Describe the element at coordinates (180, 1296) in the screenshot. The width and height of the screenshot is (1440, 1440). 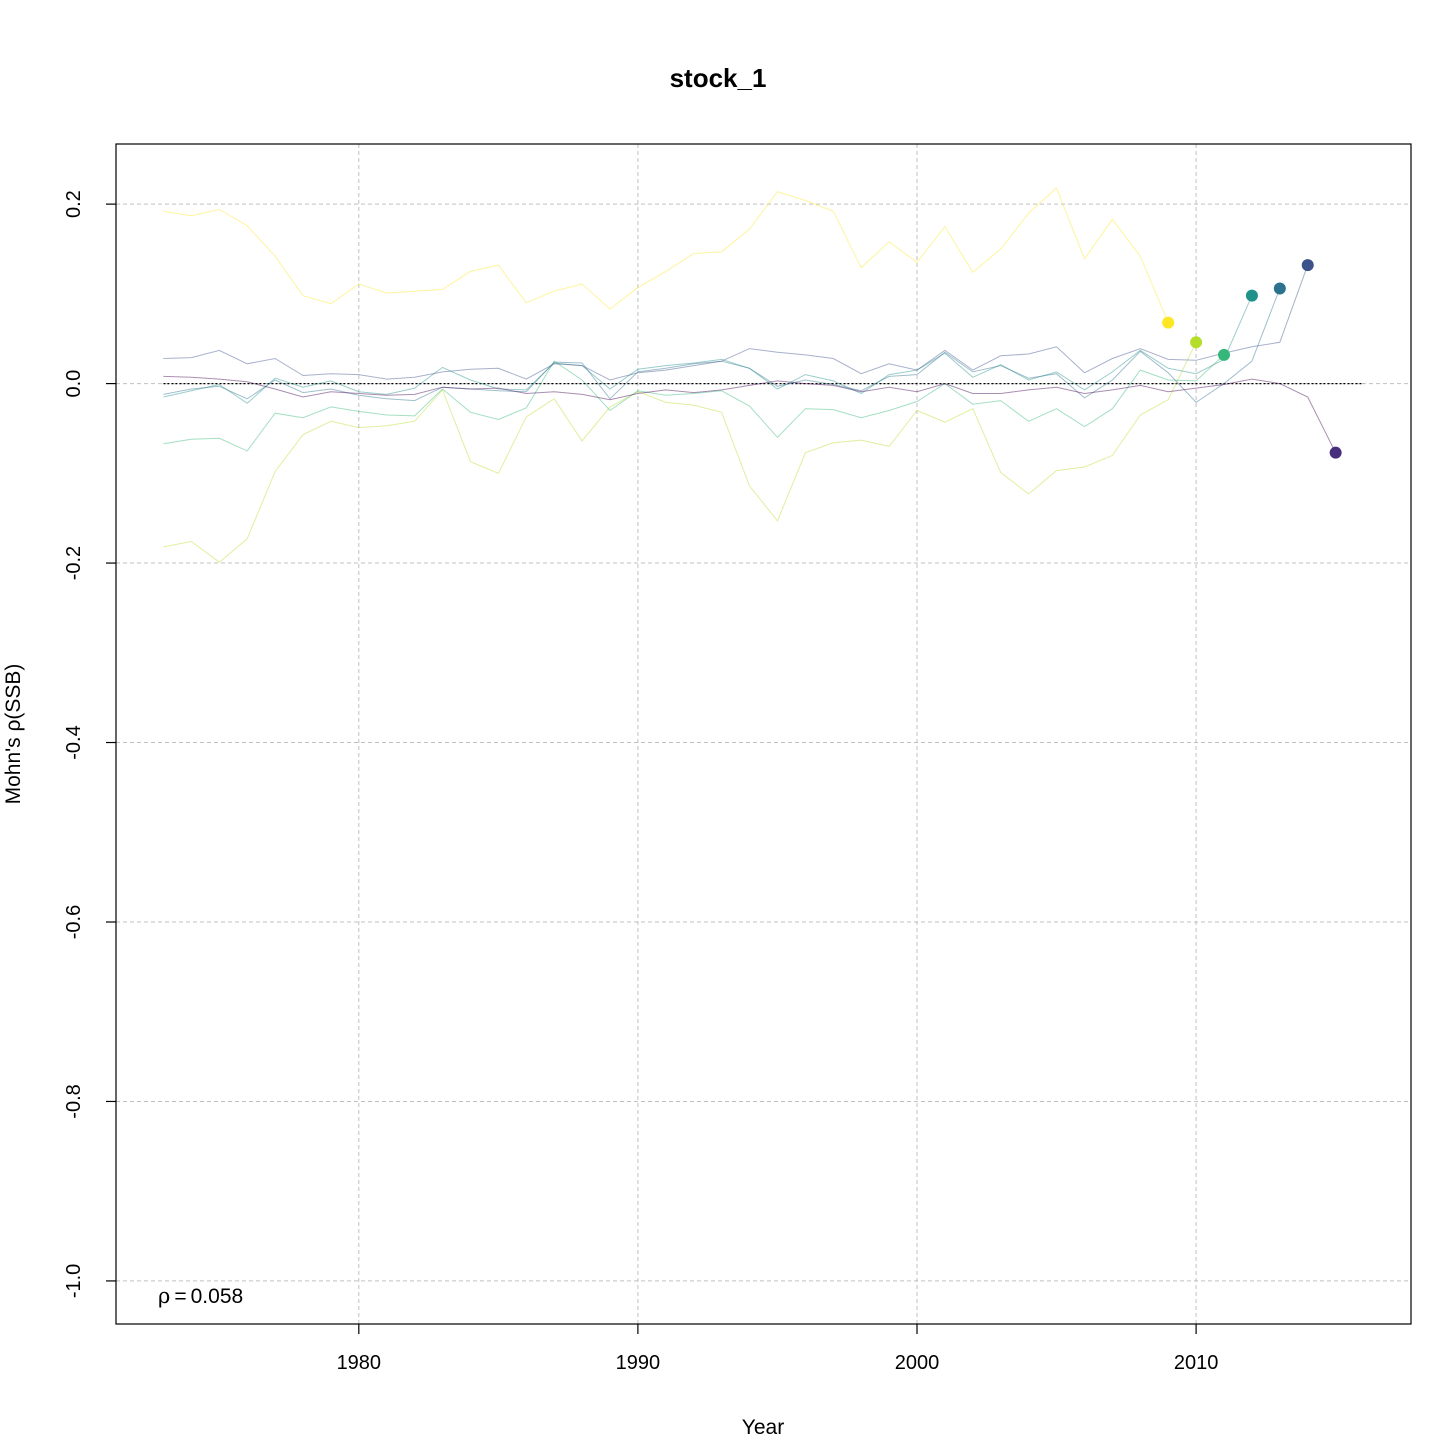
I see `rho-equals: =` at that location.